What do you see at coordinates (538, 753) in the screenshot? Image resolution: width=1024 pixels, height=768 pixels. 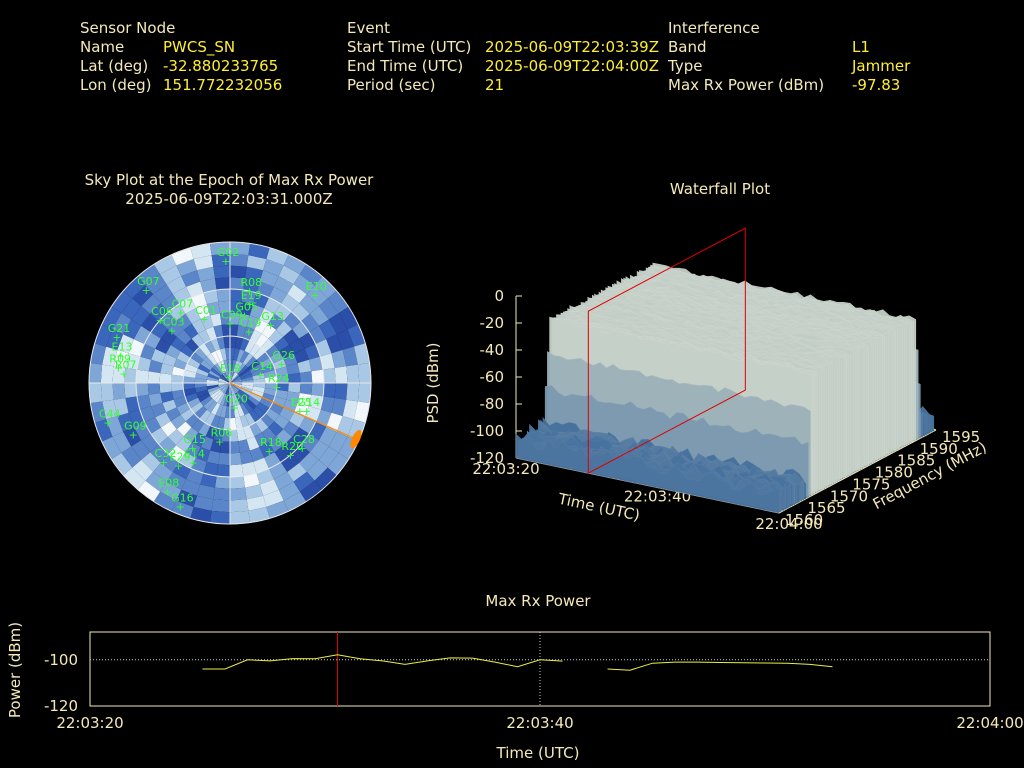 I see `maxpower-xlabel: Time (UTC)` at bounding box center [538, 753].